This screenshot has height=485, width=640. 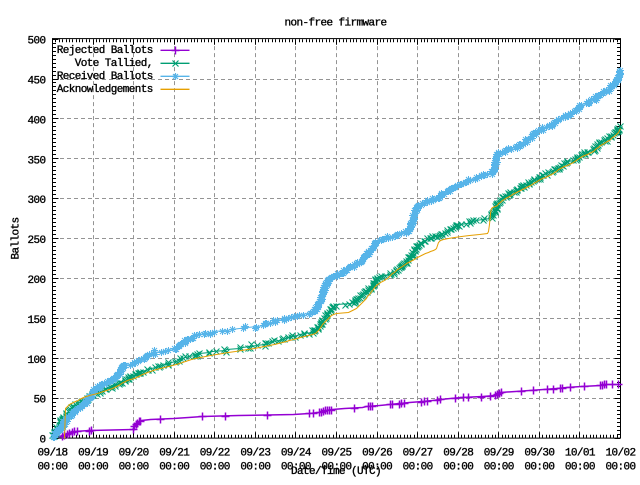 I want to click on svg-text: 300, so click(x=36, y=201).